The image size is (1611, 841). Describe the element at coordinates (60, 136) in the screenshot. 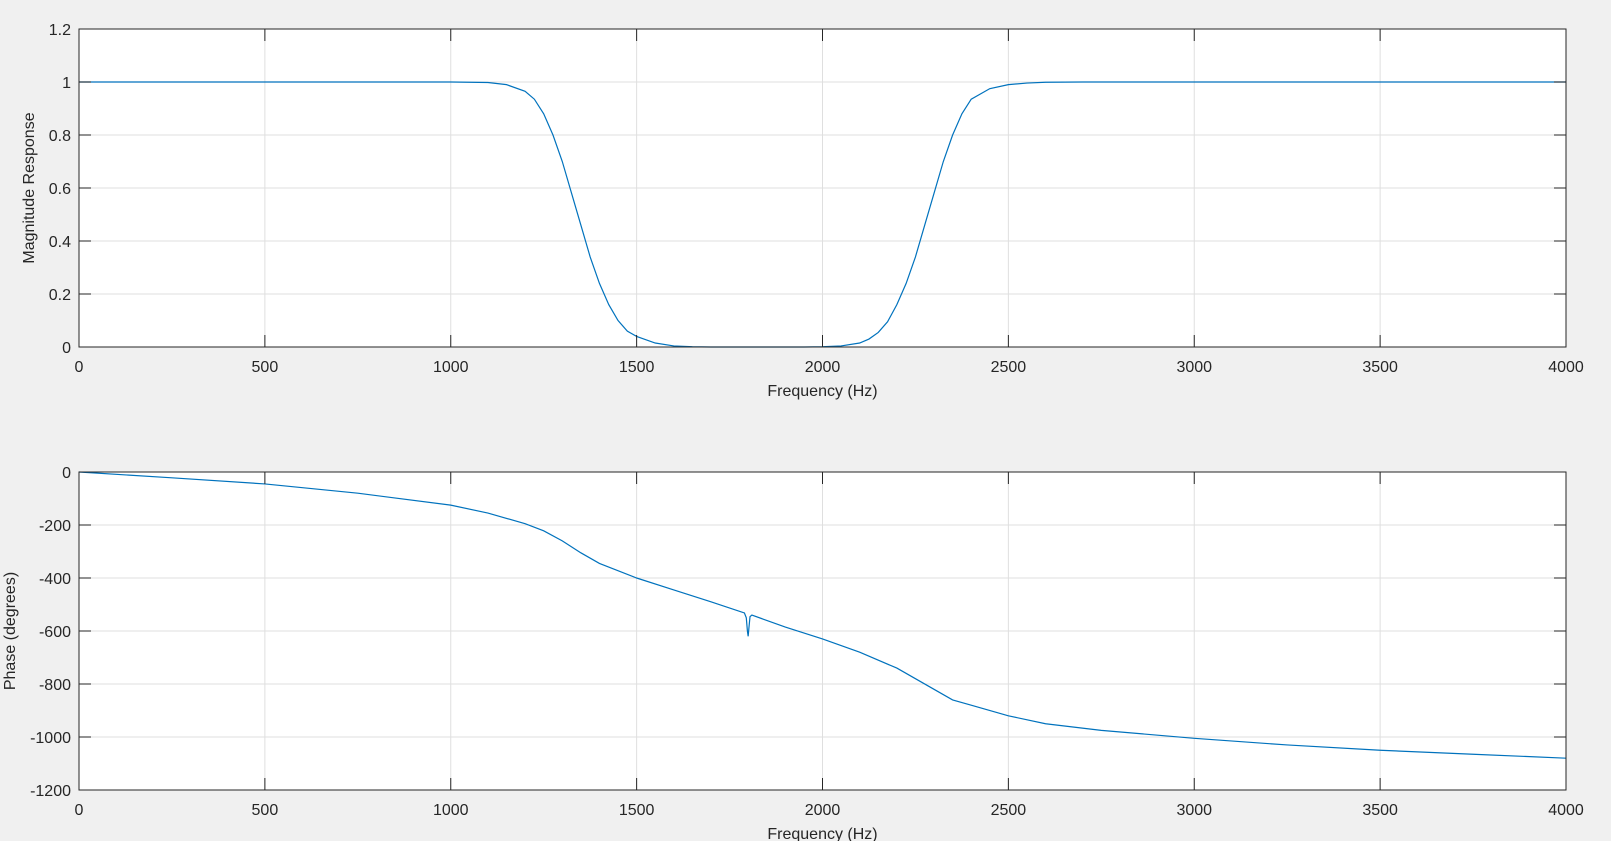

I see `y-tick-label: 0.8` at that location.